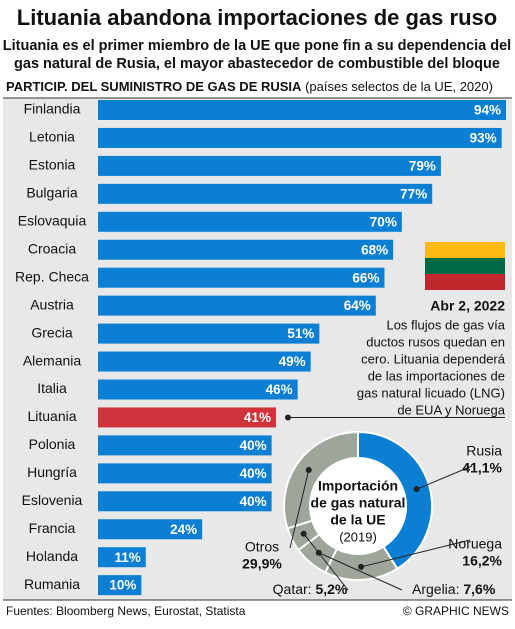 The height and width of the screenshot is (629, 515). I want to click on slice-value: 29,9%, so click(262, 564).